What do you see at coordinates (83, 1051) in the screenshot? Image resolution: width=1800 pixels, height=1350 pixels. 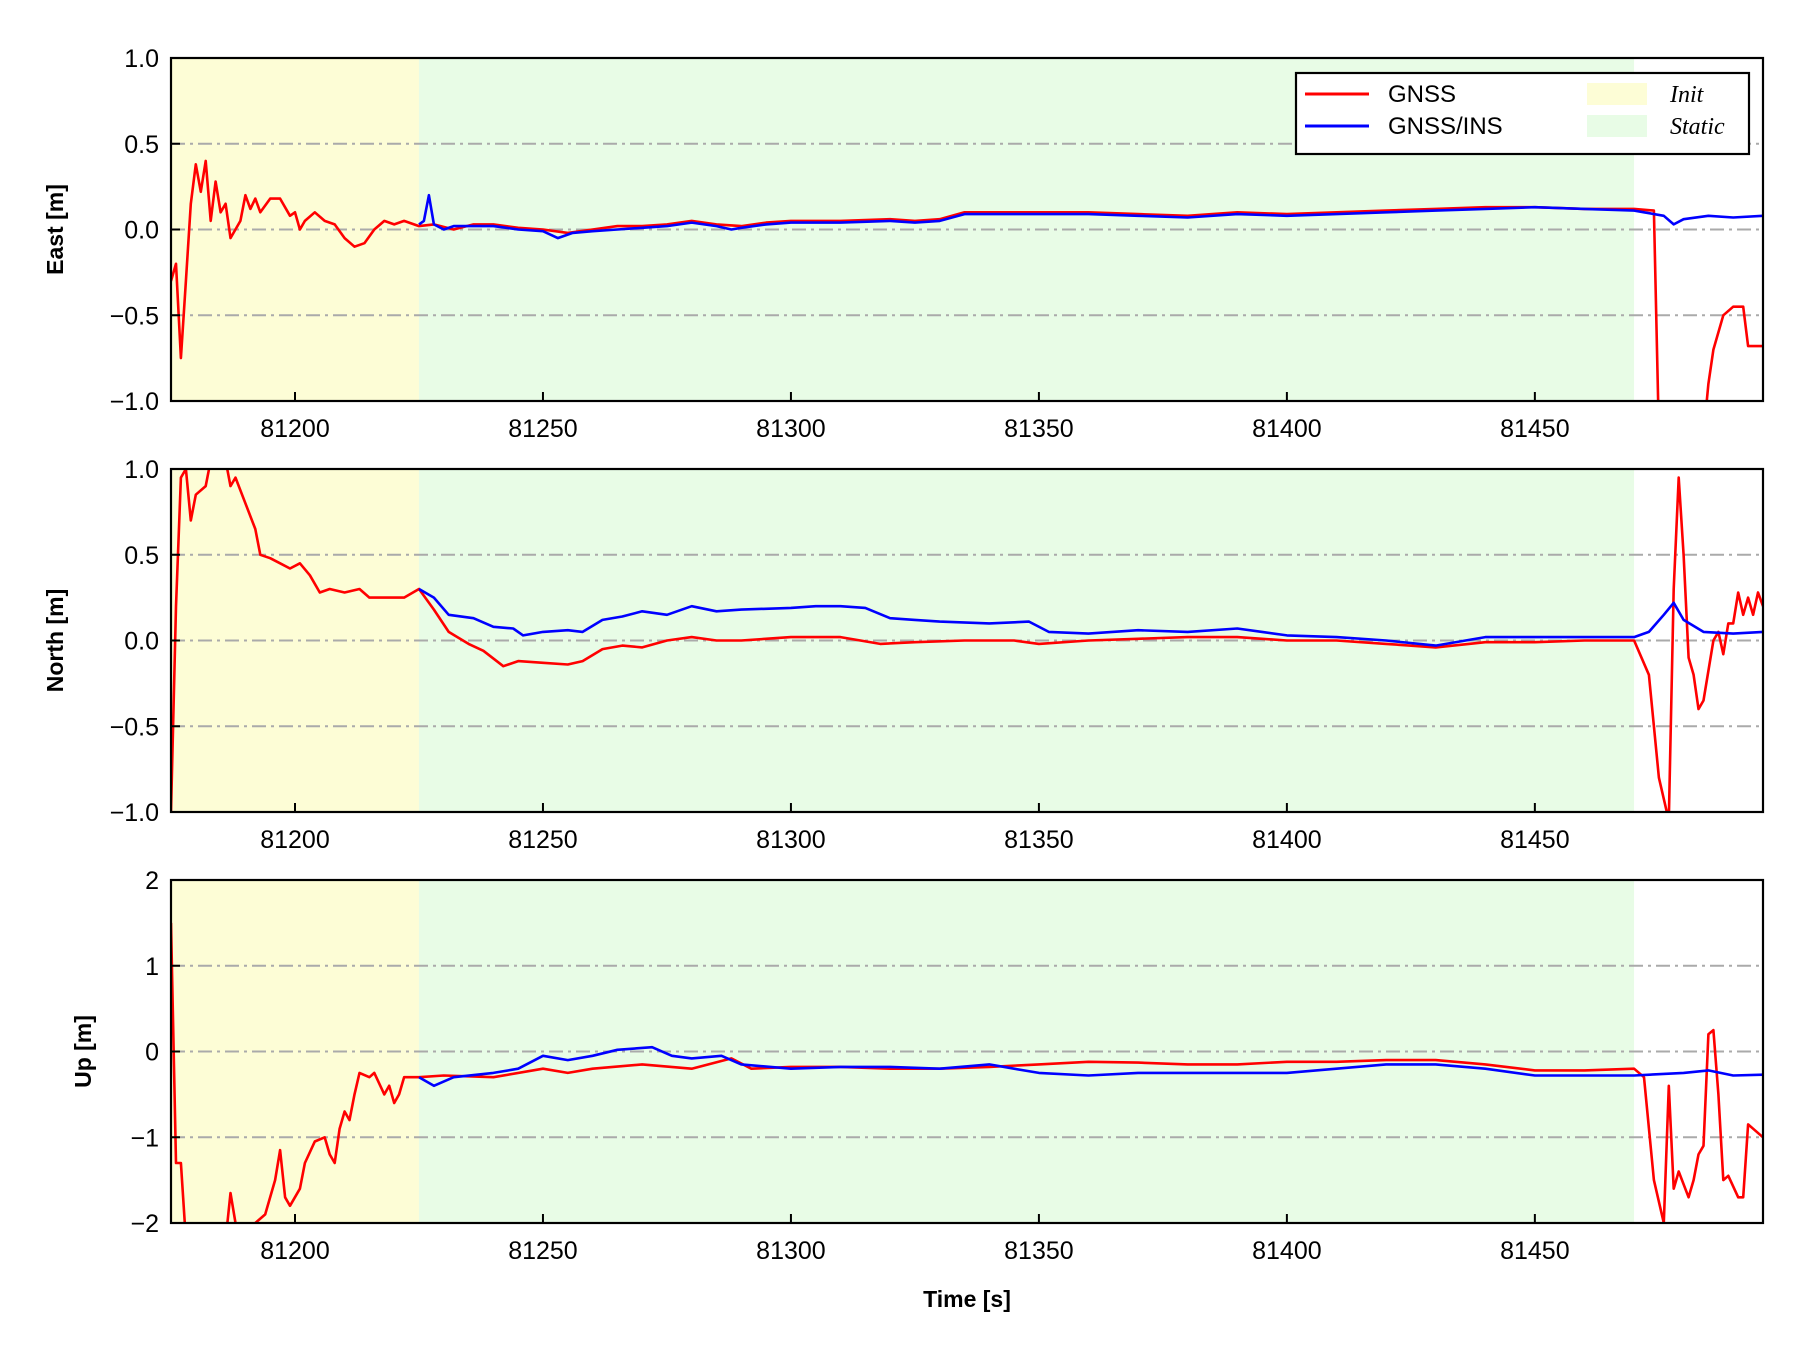 I see `y-axis-label: Up [m]` at bounding box center [83, 1051].